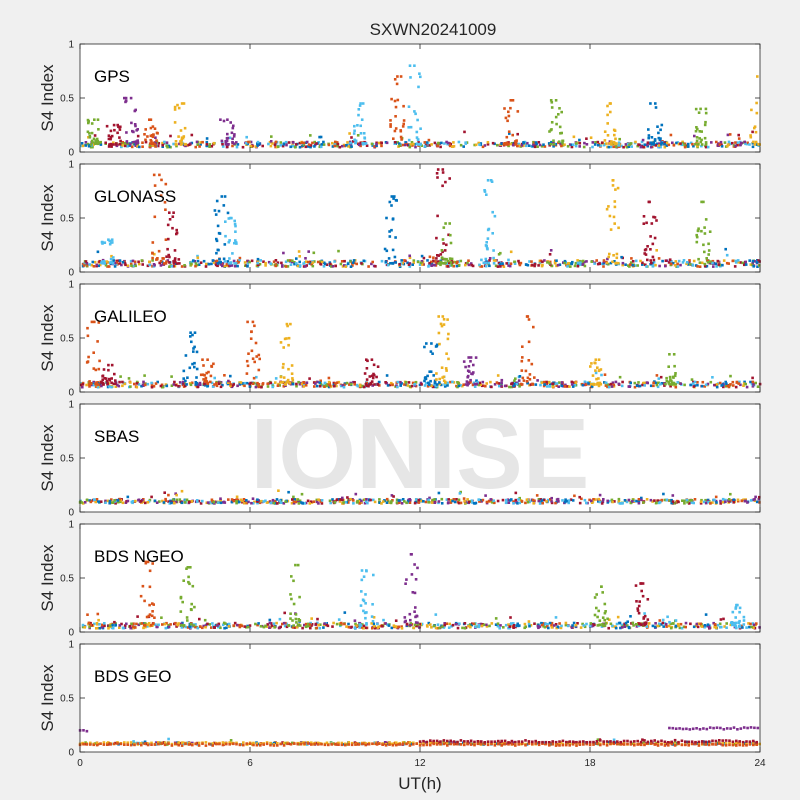  I want to click on y-tick-label: 0, so click(71, 273).